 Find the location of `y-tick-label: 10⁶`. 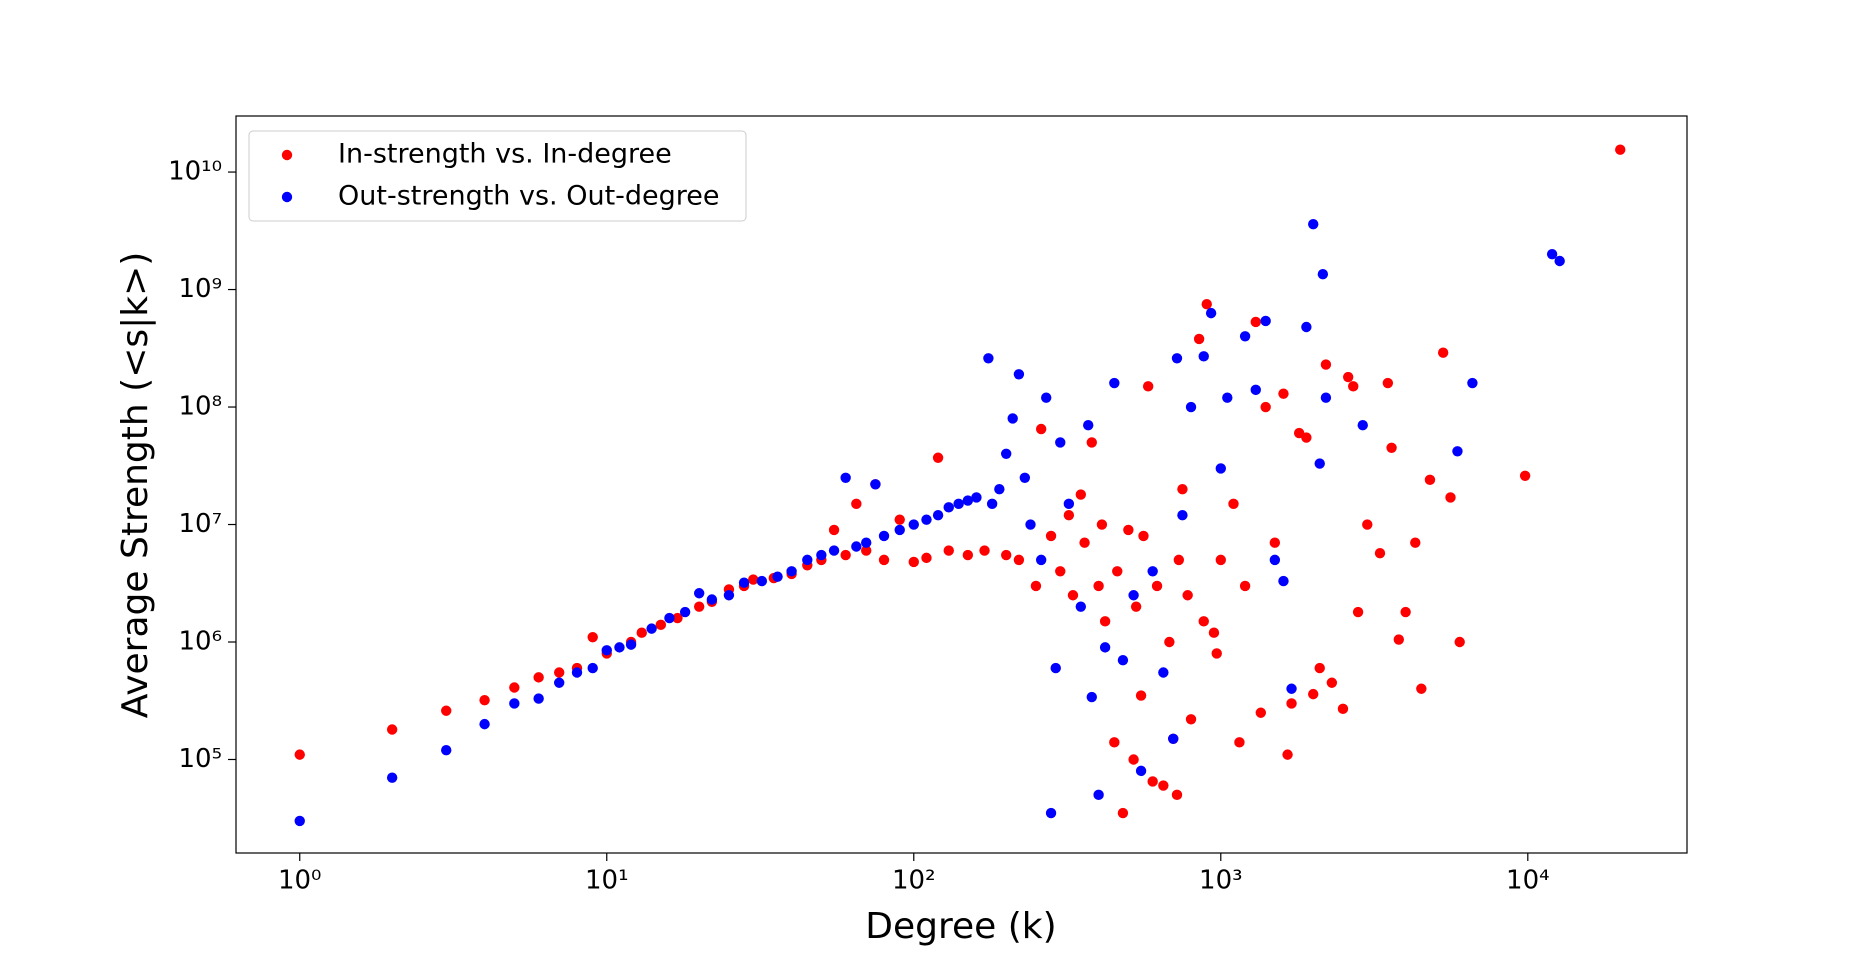

y-tick-label: 10⁶ is located at coordinates (200, 642).